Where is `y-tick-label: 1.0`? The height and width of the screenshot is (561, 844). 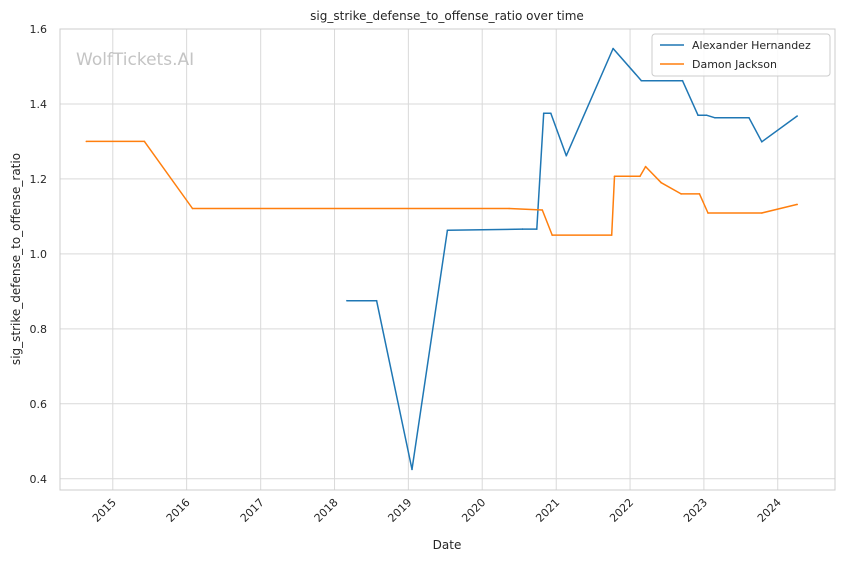 y-tick-label: 1.0 is located at coordinates (39, 254).